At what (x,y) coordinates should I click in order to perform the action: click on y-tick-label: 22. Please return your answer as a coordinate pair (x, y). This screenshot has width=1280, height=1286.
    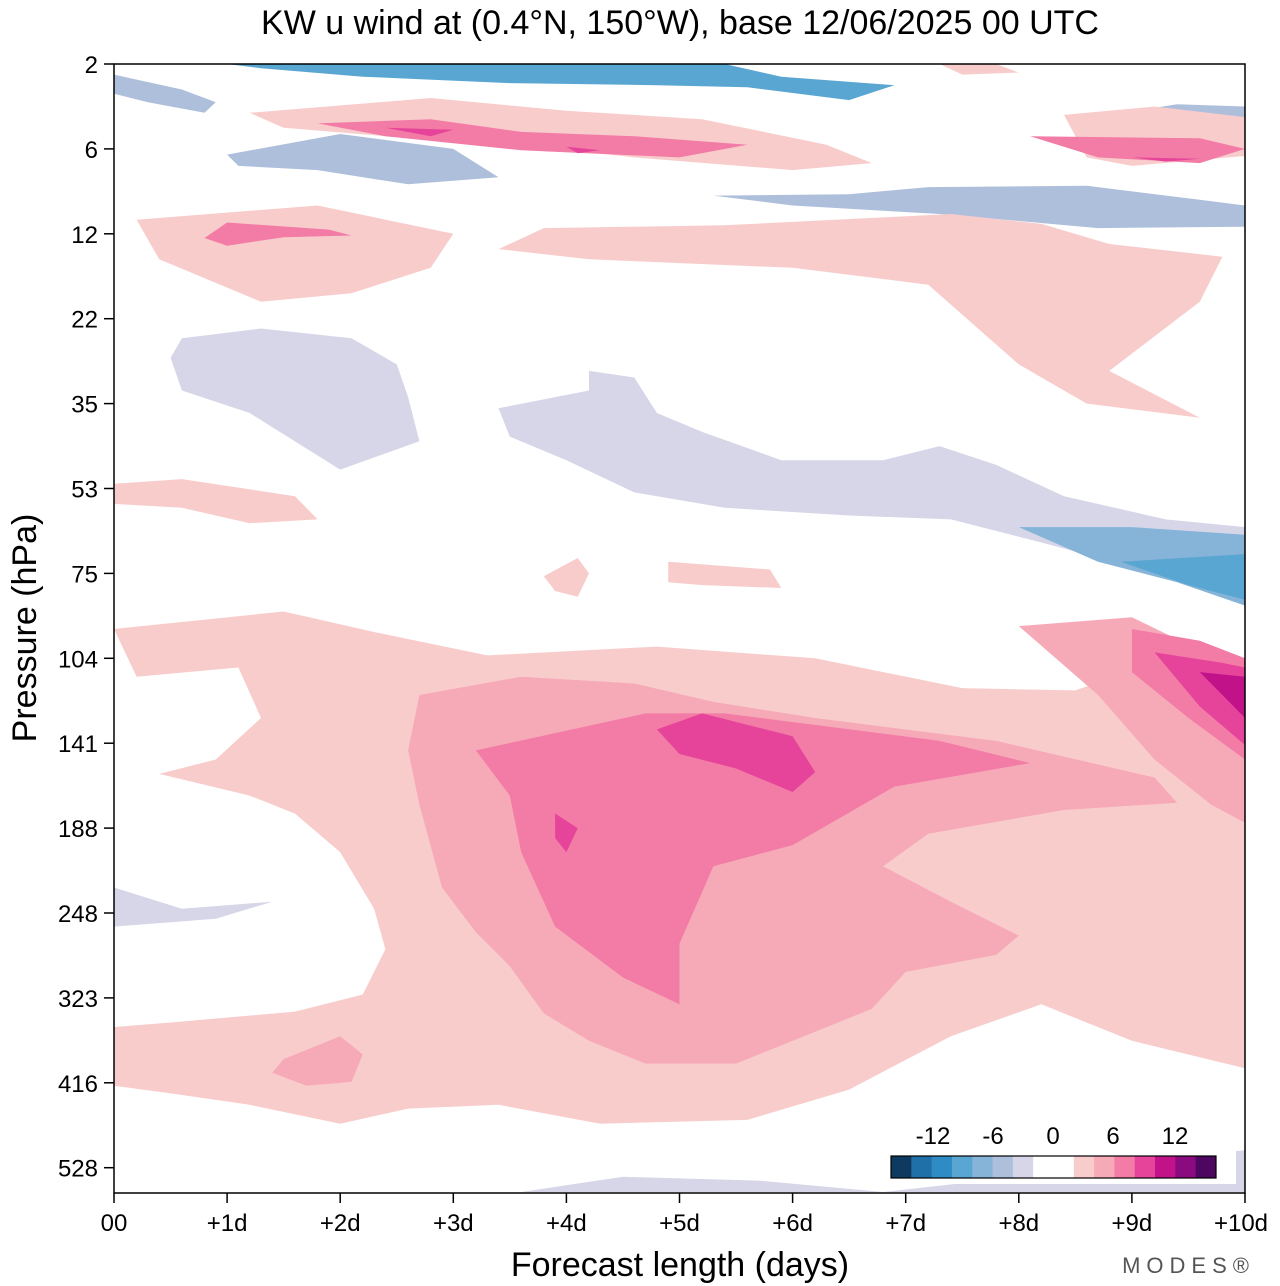
    Looking at the image, I should click on (84, 320).